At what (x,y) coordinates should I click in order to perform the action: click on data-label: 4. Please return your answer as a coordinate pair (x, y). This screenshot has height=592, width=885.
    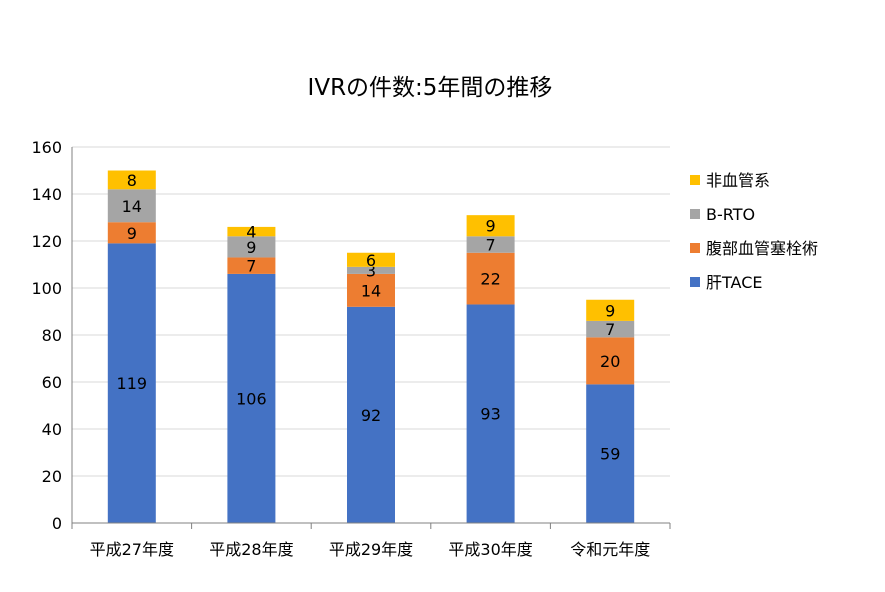
    Looking at the image, I should click on (251, 232).